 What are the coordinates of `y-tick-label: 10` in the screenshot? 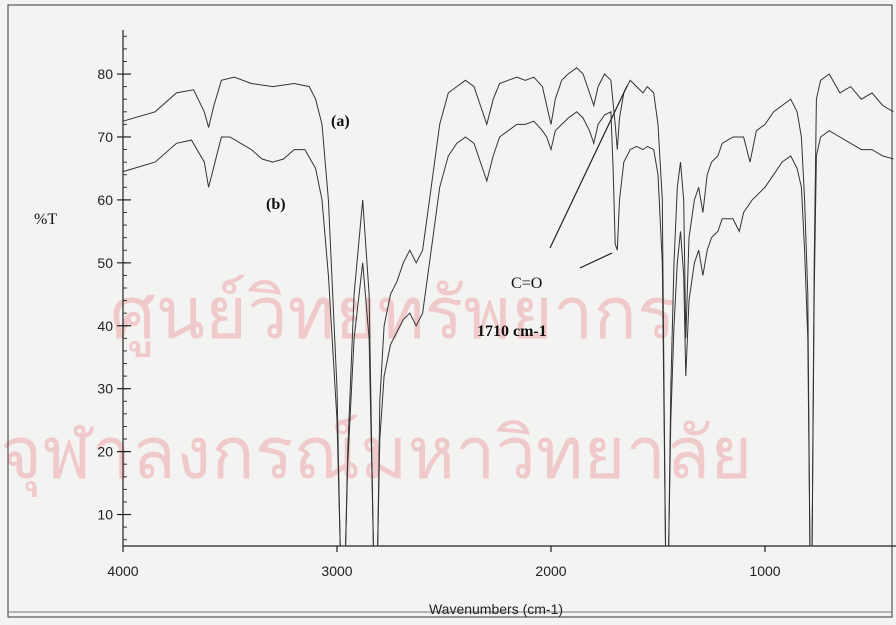 It's located at (105, 515).